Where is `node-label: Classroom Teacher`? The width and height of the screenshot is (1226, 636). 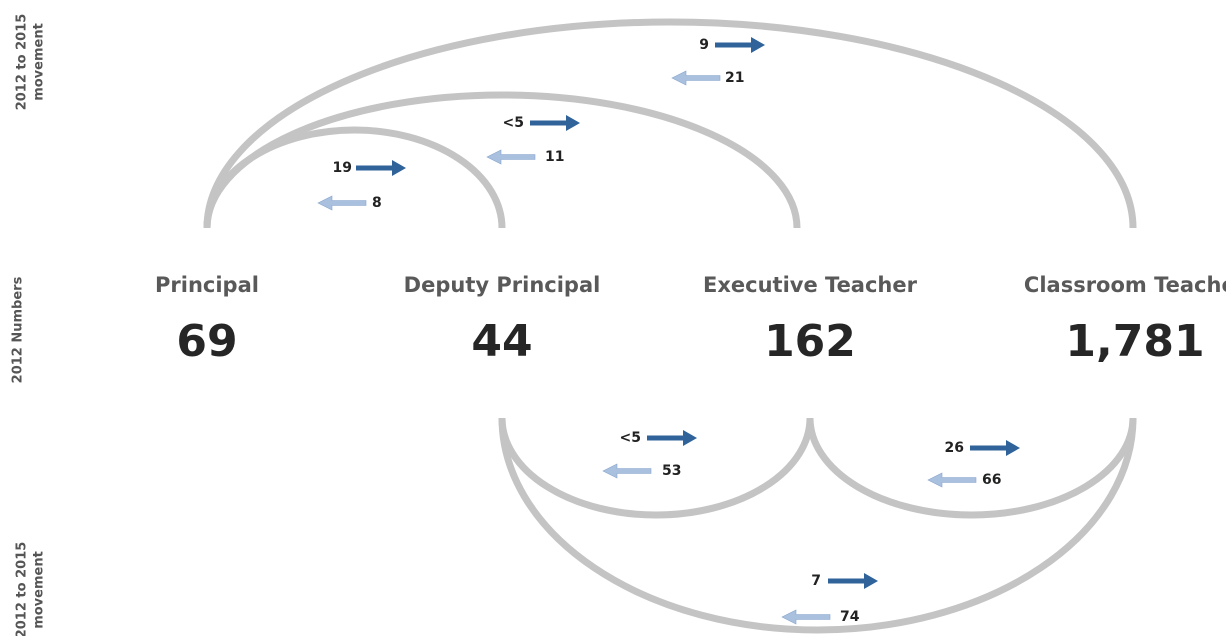 node-label: Classroom Teacher is located at coordinates (1125, 285).